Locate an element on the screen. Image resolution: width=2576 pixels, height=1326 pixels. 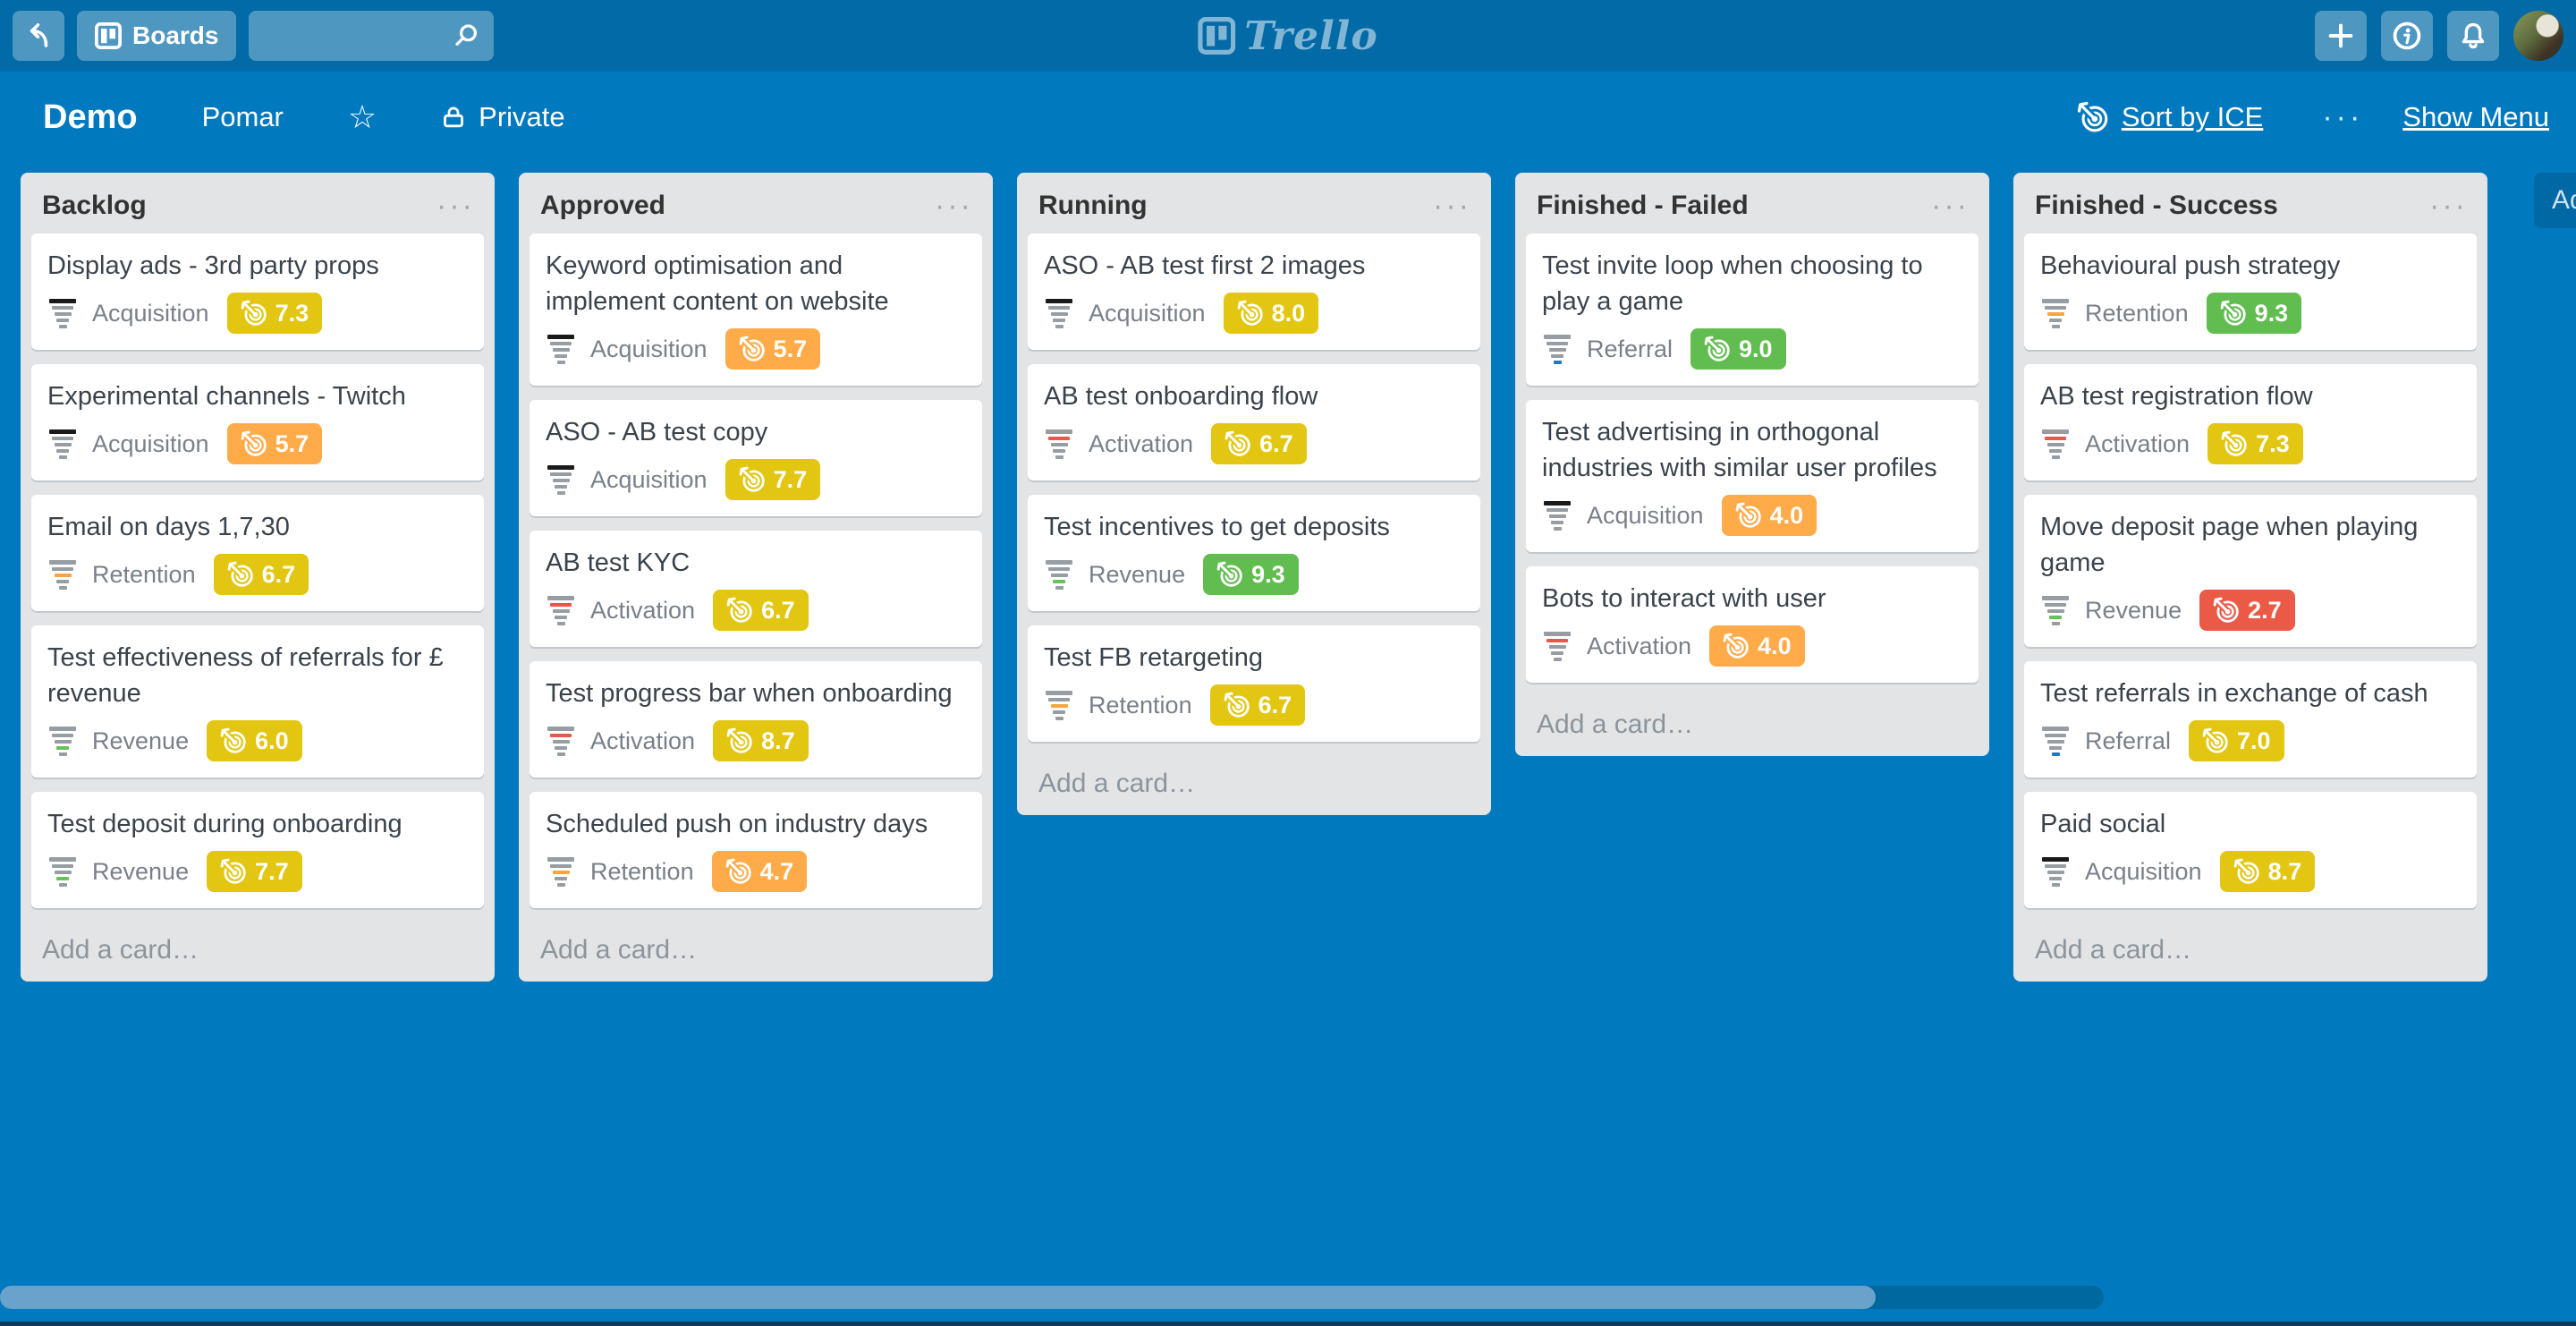
add-button is located at coordinates (2341, 36).